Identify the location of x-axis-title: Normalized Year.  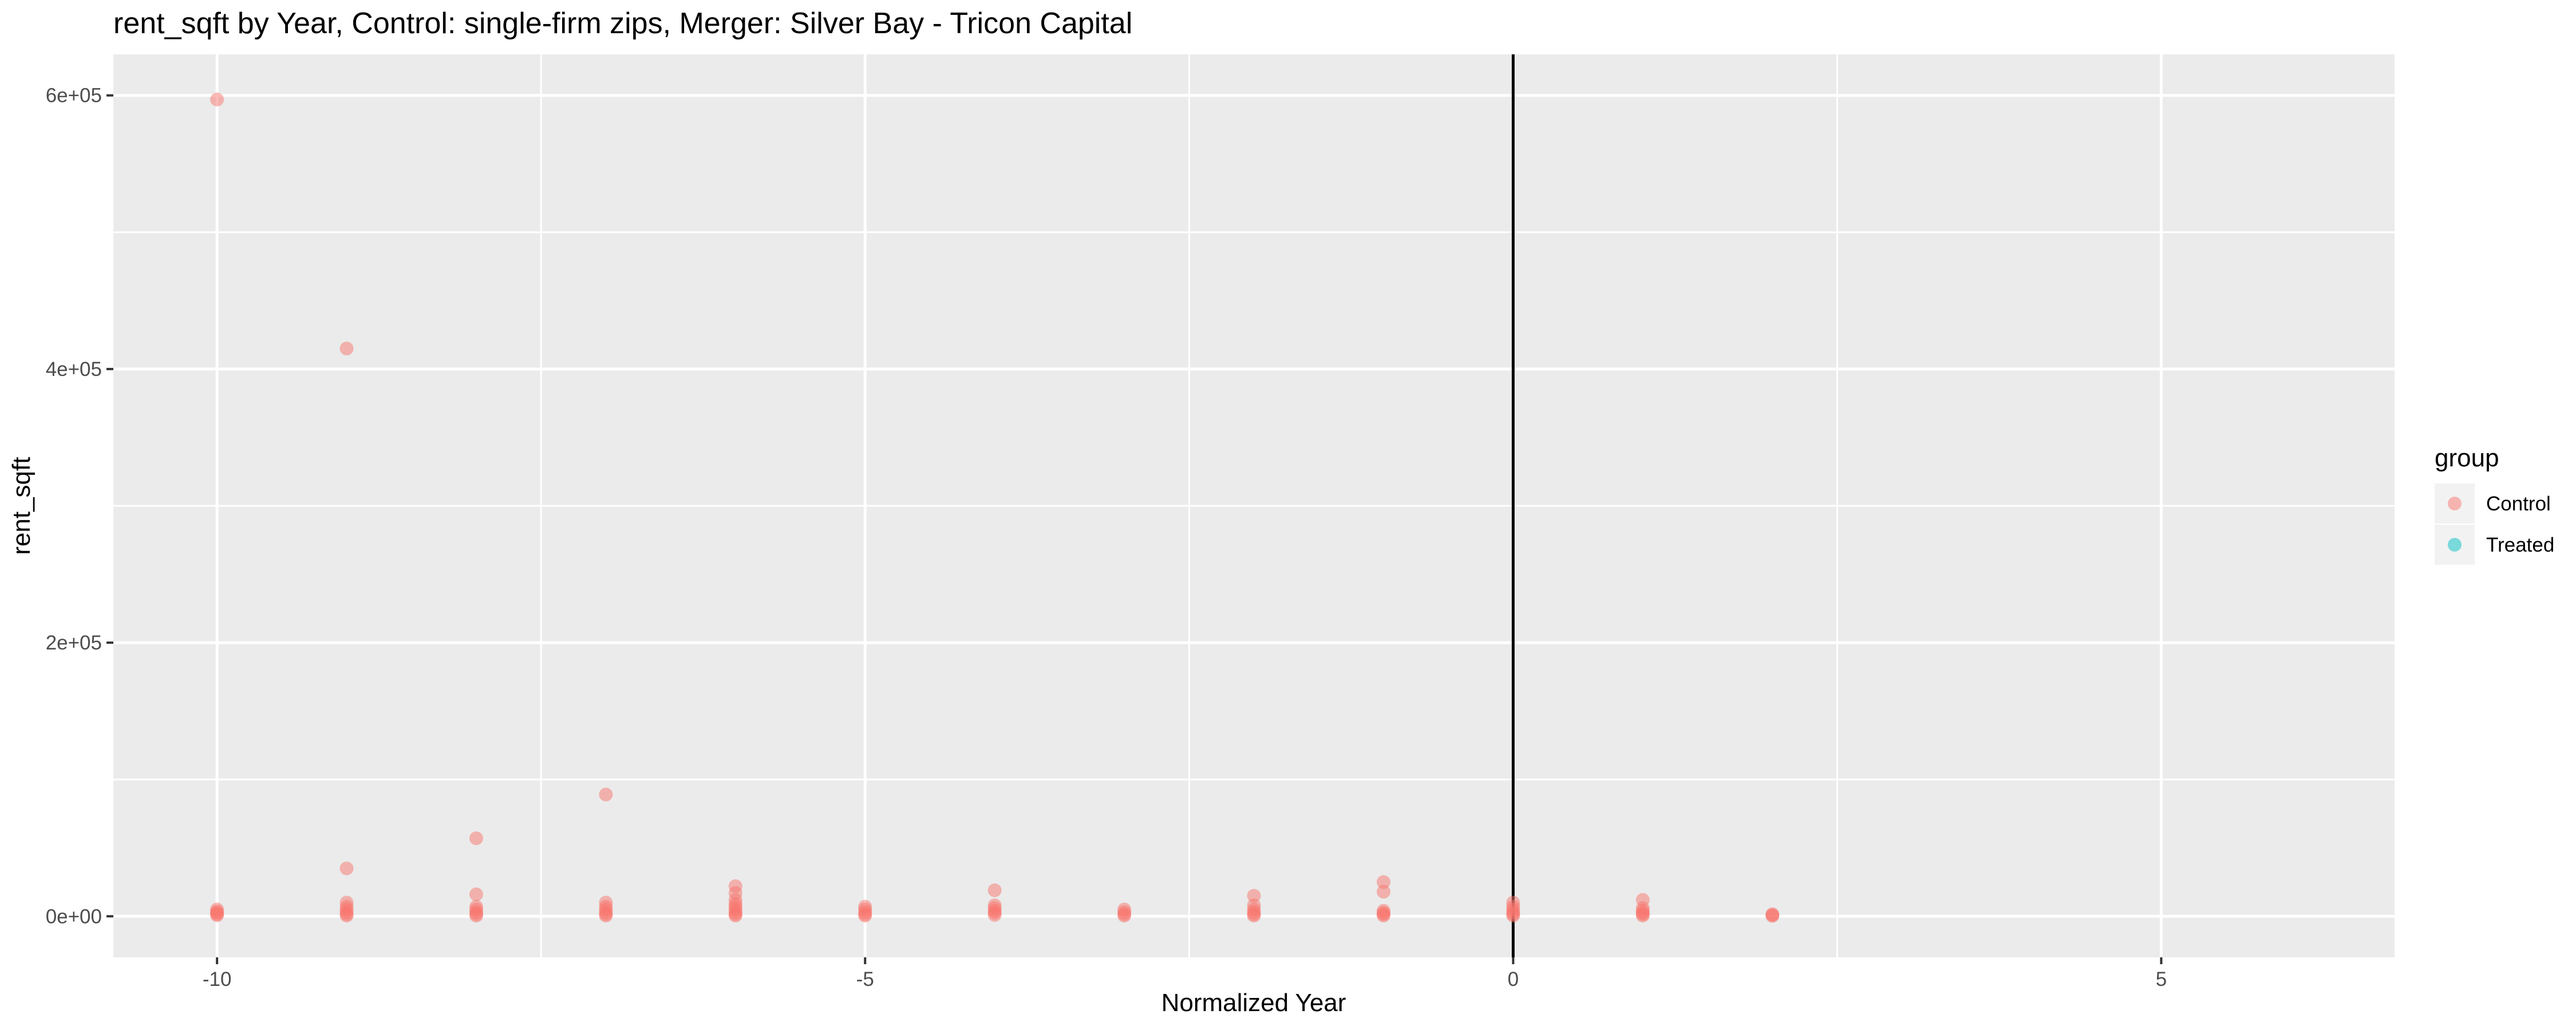
(1253, 1003).